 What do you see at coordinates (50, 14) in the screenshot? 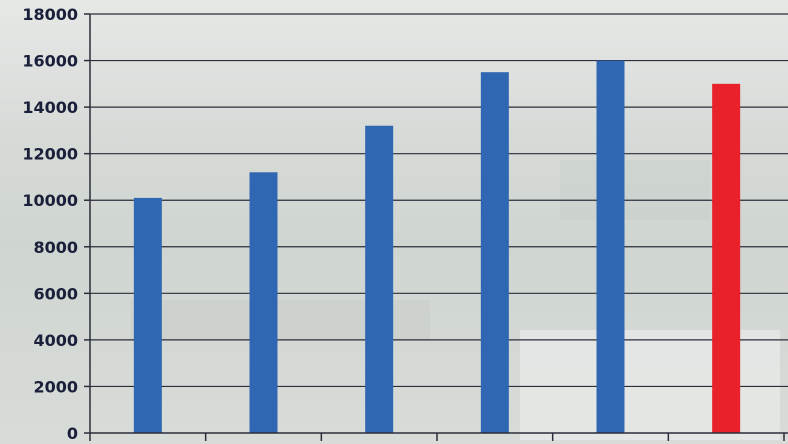
I see `y-tick-label: 18000` at bounding box center [50, 14].